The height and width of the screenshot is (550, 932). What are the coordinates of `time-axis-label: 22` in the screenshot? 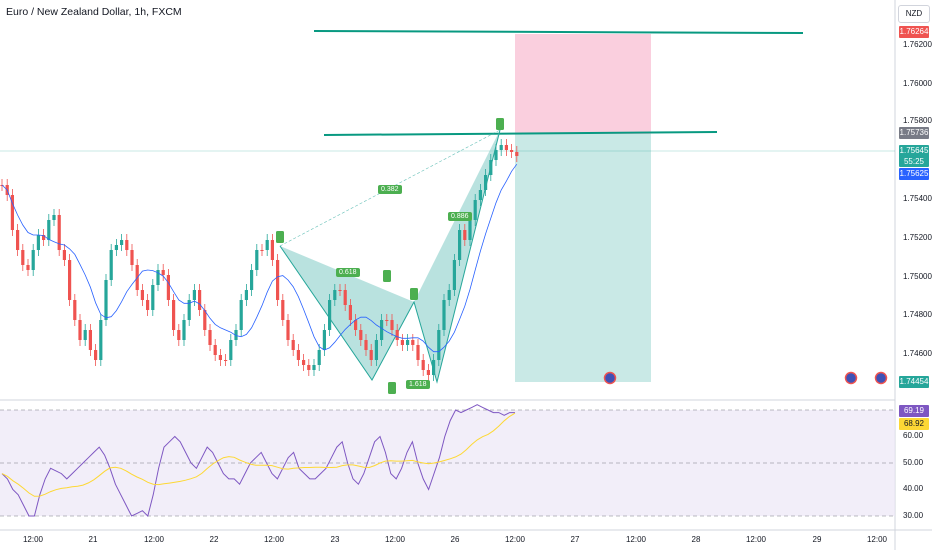 It's located at (214, 539).